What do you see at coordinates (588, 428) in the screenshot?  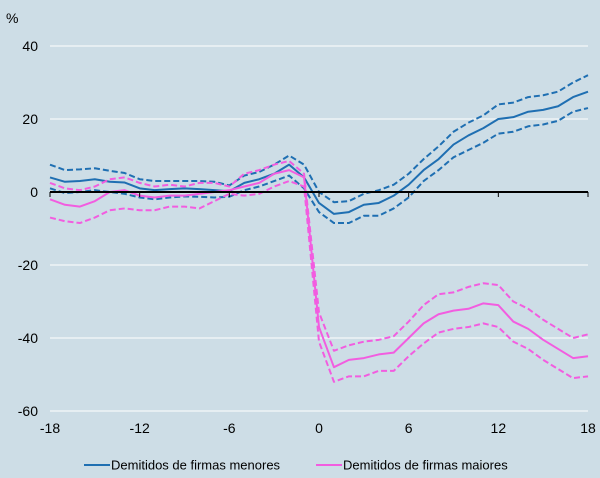 I see `x-tick-label: 18` at bounding box center [588, 428].